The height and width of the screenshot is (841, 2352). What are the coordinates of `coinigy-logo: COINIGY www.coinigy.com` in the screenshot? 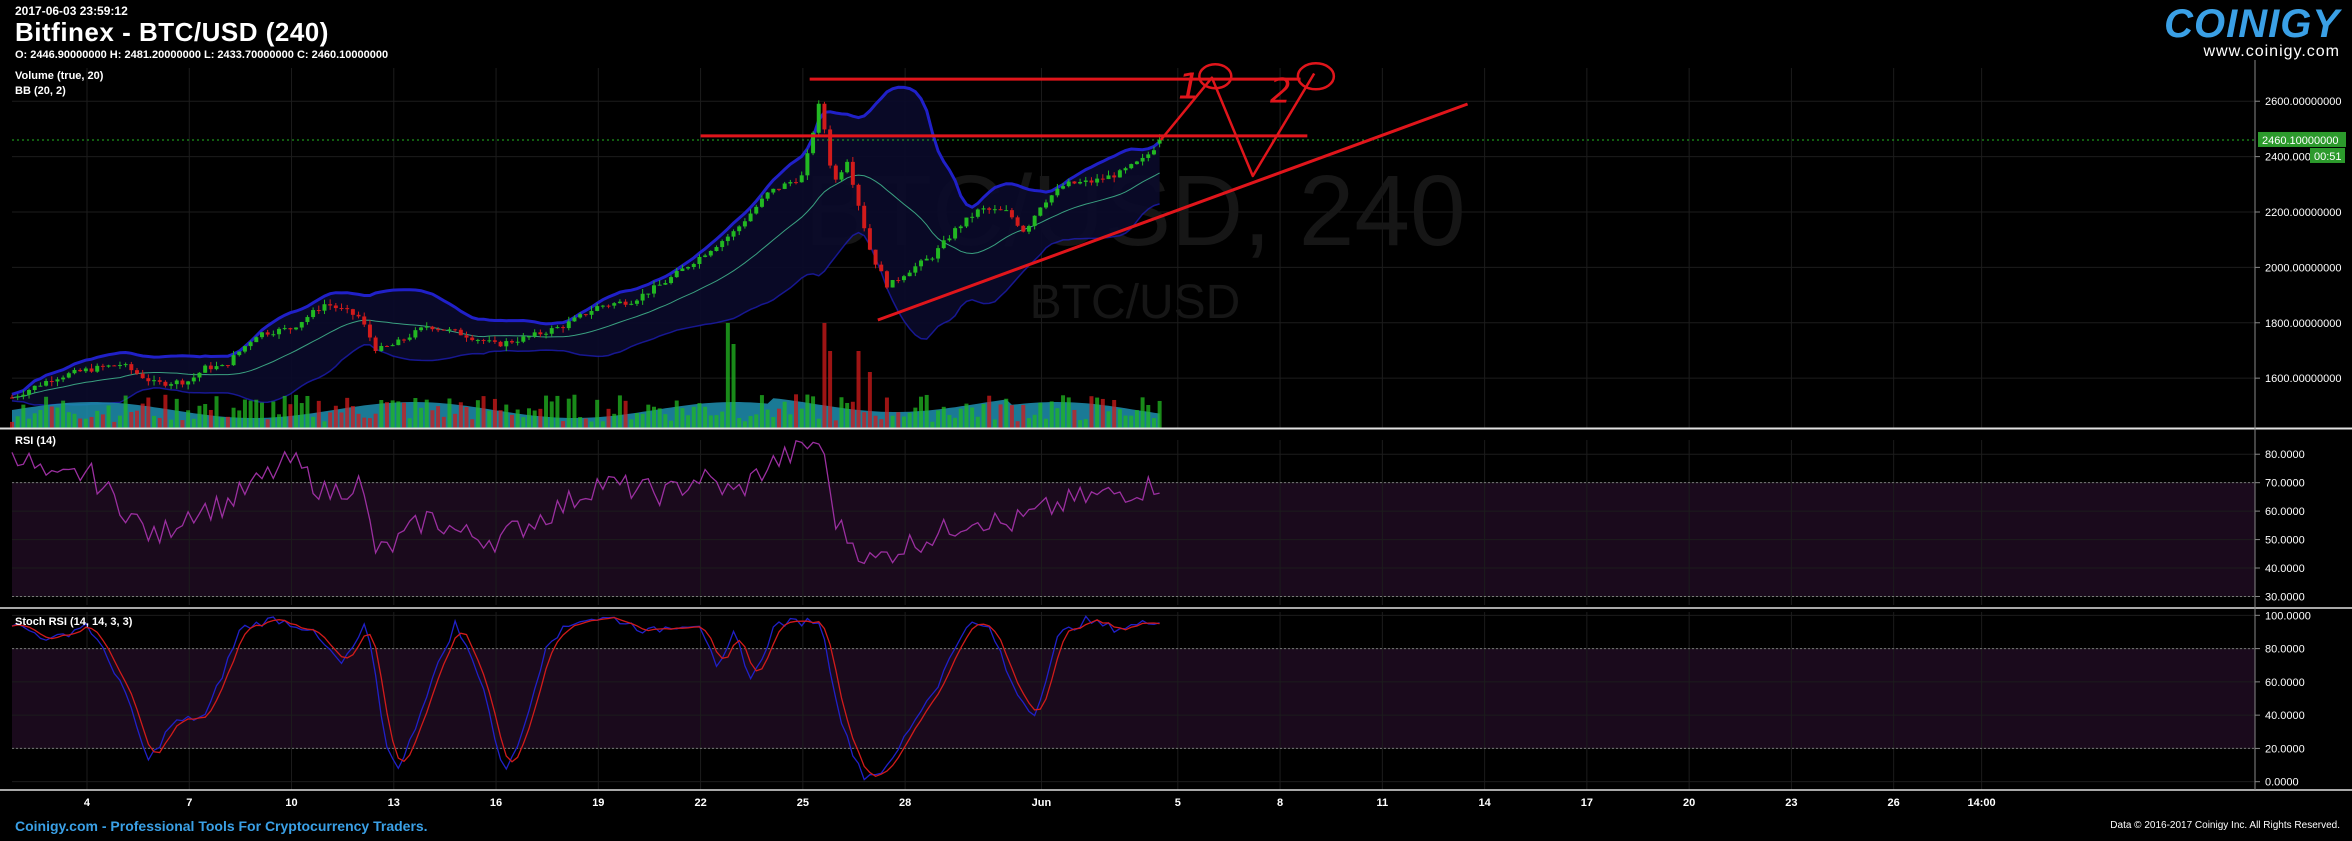 It's located at (2252, 32).